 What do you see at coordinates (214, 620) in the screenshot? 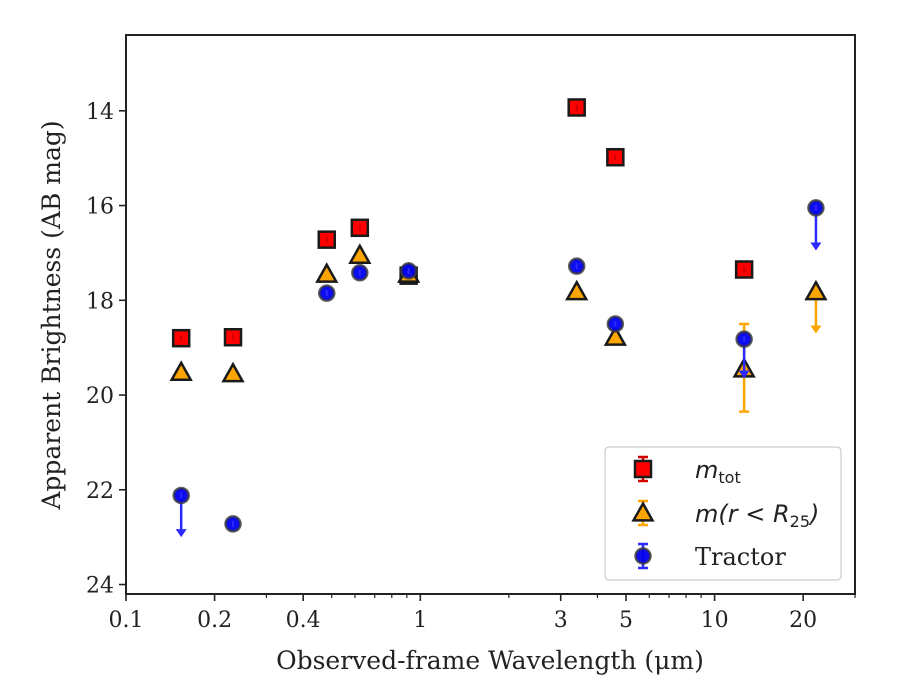
I see `x-tick-label: 0.2` at bounding box center [214, 620].